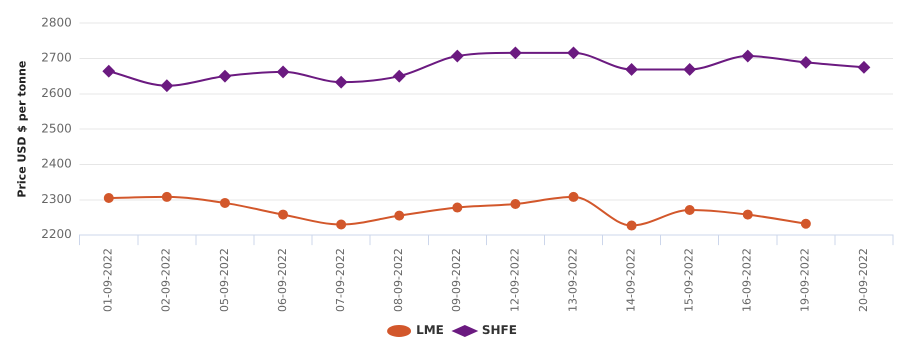  What do you see at coordinates (56, 234) in the screenshot?
I see `y-tick-label: 2200` at bounding box center [56, 234].